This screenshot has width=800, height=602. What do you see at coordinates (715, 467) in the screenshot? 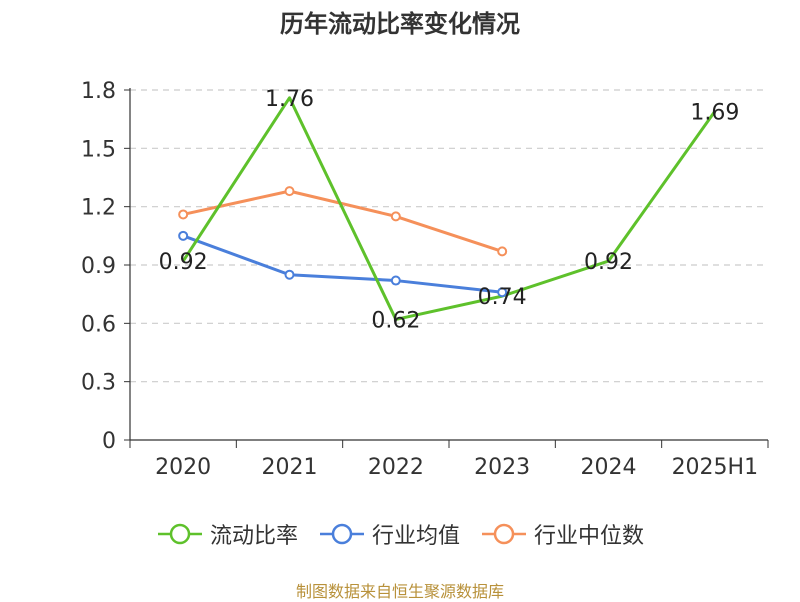
I see `x-tick-label: 2025H1` at bounding box center [715, 467].